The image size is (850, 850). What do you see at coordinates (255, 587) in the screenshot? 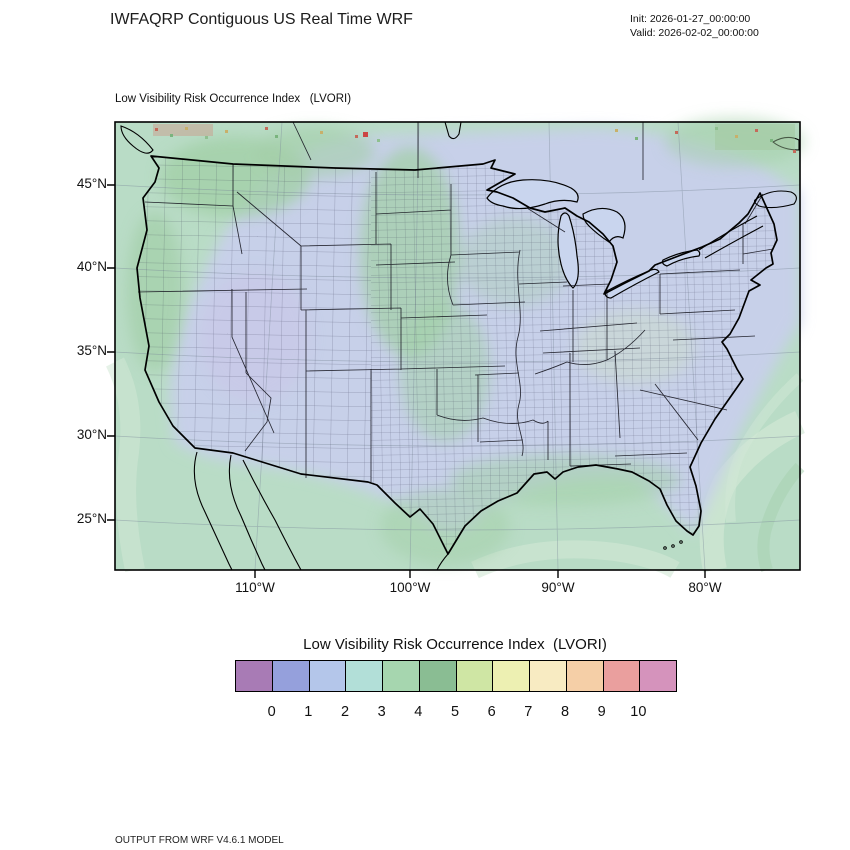
I see `lon-tick-label: 110°W` at bounding box center [255, 587].